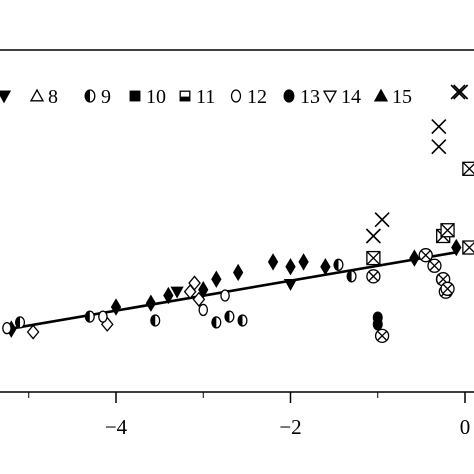 This screenshot has width=474, height=474. What do you see at coordinates (97, 97) in the screenshot?
I see `legend-entry: 9` at bounding box center [97, 97].